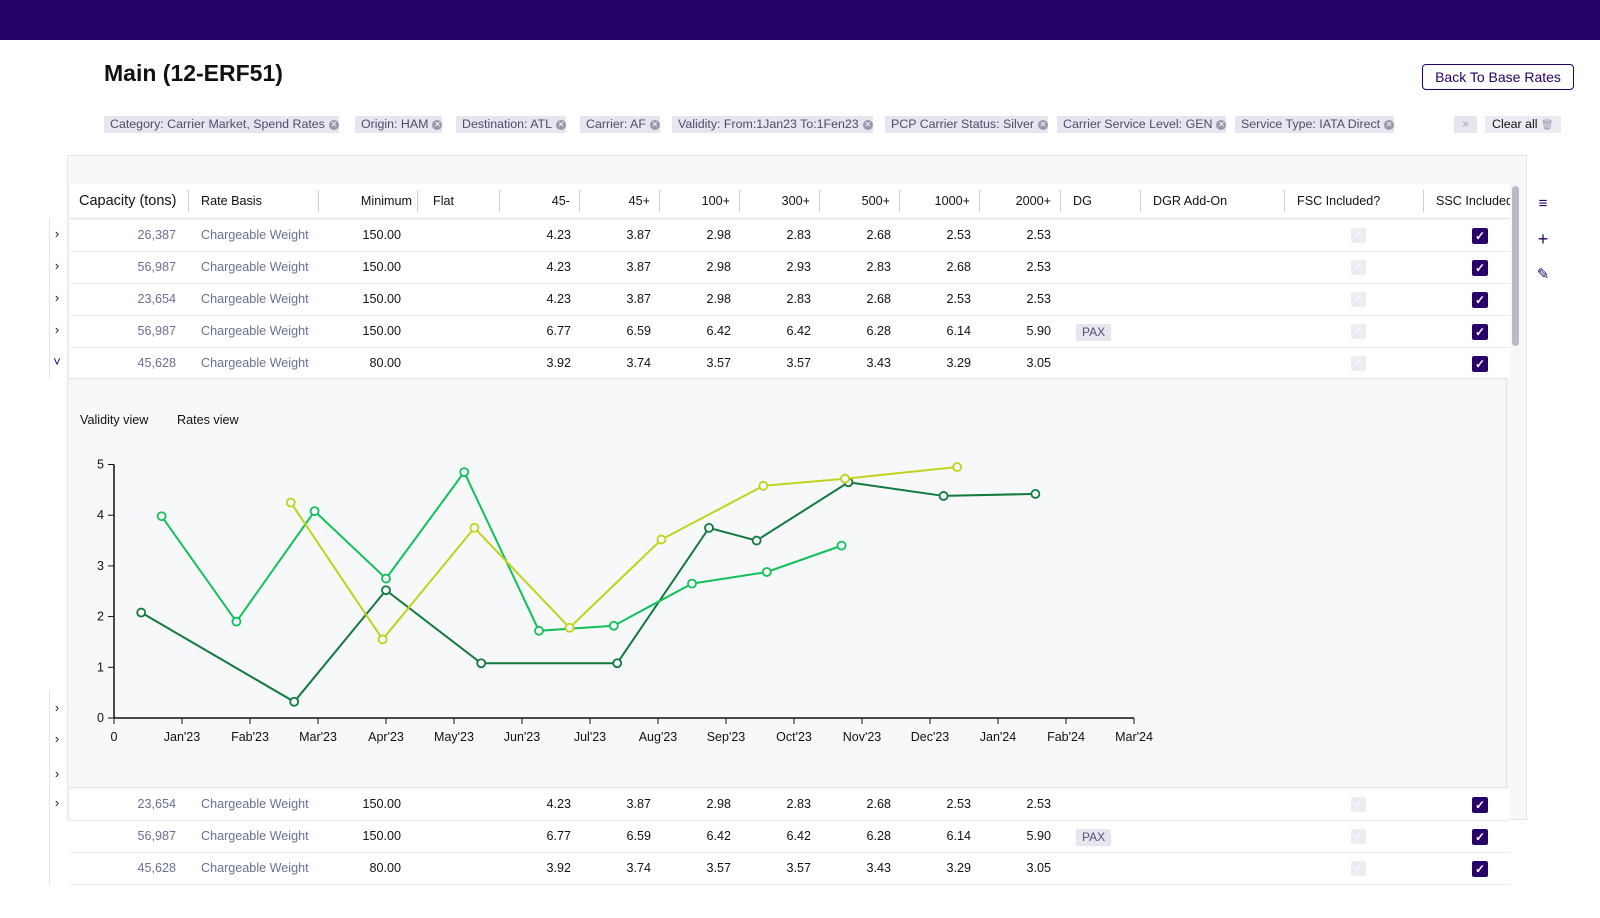 The width and height of the screenshot is (1600, 918). Describe the element at coordinates (1473, 201) in the screenshot. I see `col-ssc-included: SSC Included?` at that location.